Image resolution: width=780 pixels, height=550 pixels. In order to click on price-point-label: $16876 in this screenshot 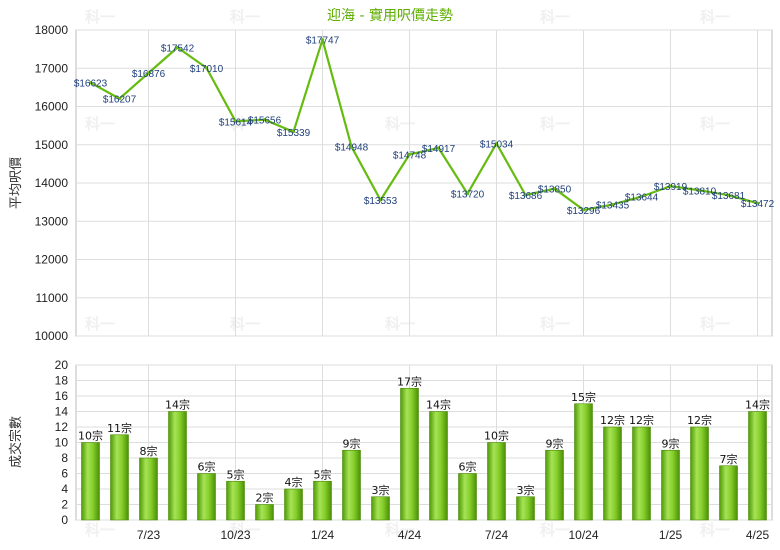, I will do `click(149, 74)`.